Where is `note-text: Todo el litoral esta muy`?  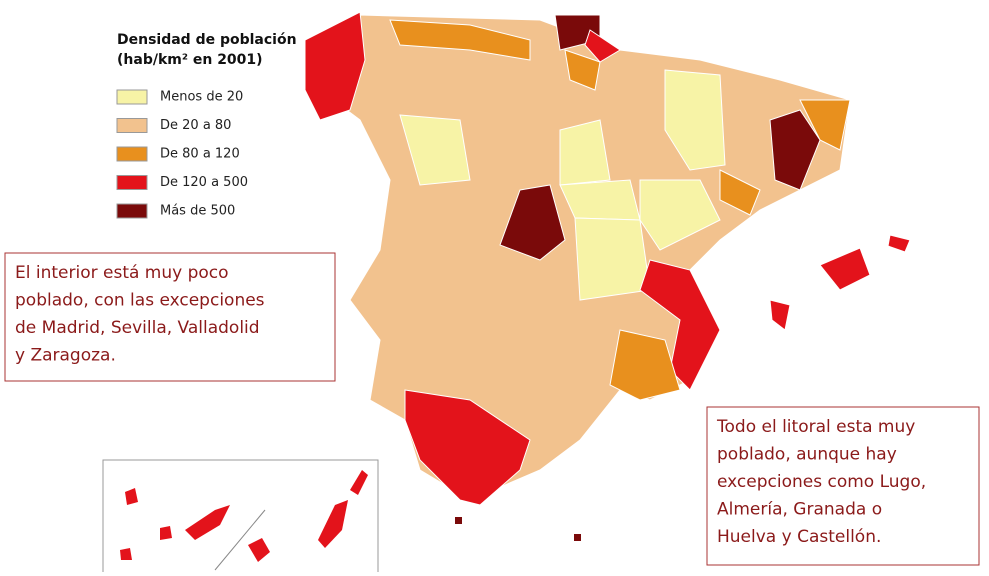
note-text: Todo el litoral esta muy is located at coordinates (815, 427).